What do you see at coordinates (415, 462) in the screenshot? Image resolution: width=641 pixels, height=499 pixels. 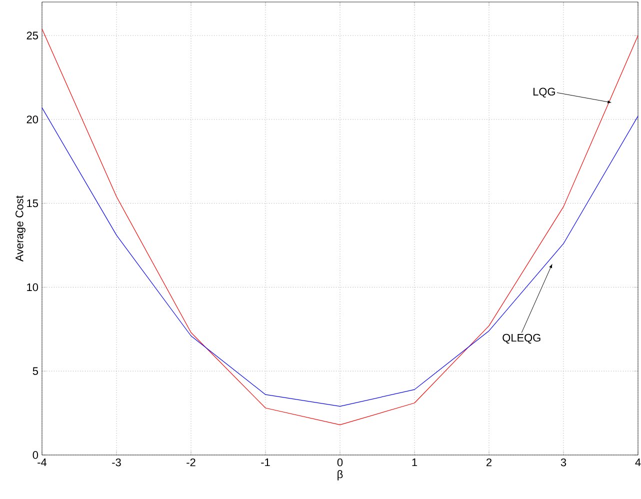 I see `x-tick-label: 1` at bounding box center [415, 462].